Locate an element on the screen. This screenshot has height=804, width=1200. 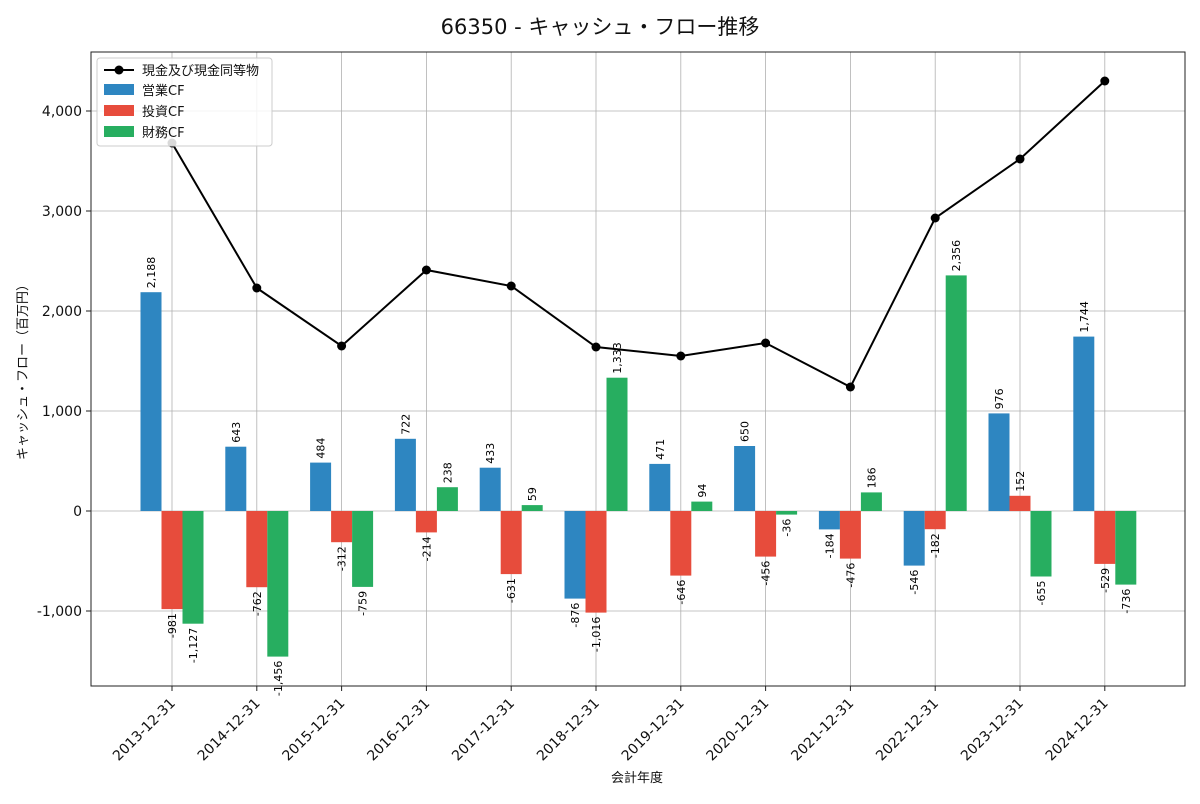
bar-value-label: -736 is located at coordinates (1126, 601).